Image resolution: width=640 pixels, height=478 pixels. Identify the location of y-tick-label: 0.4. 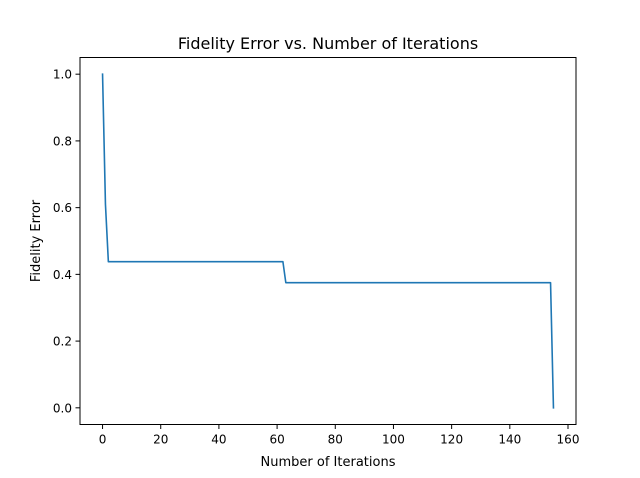
(62, 275).